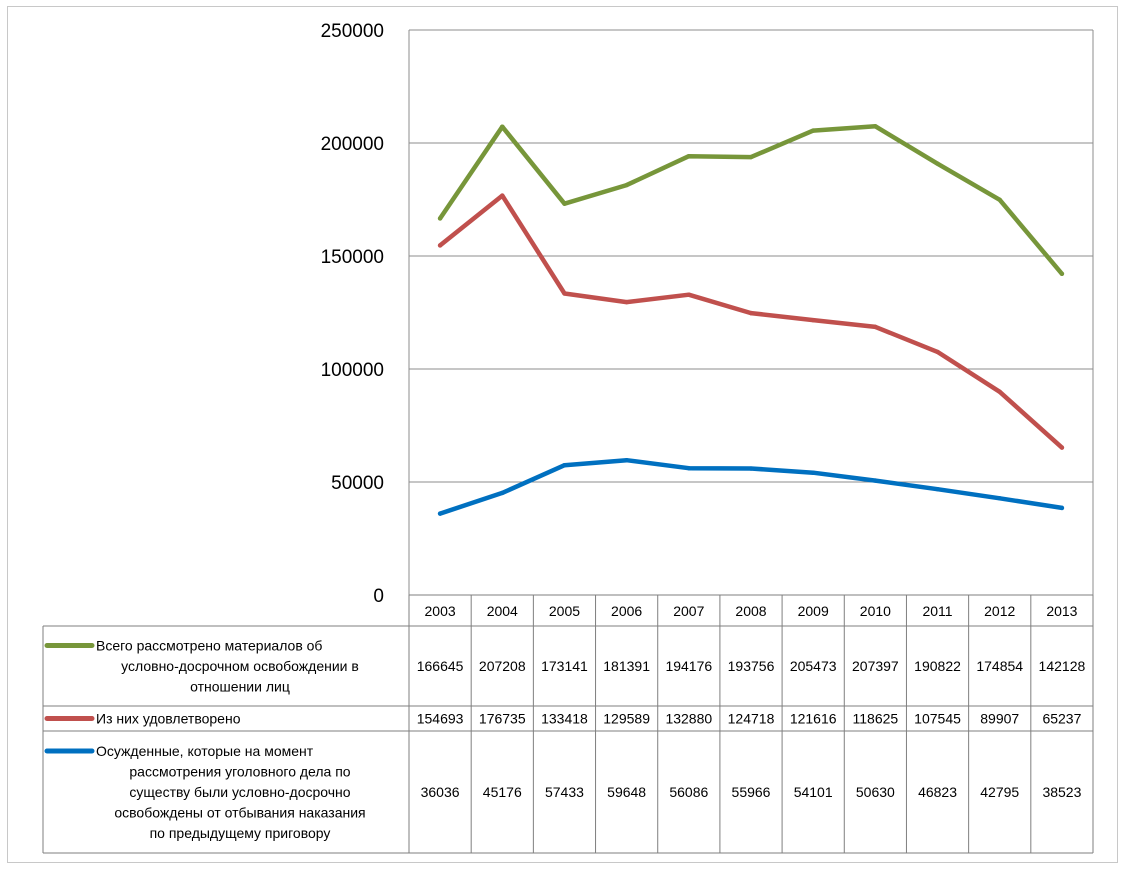 The height and width of the screenshot is (869, 1123). Describe the element at coordinates (875, 792) in the screenshot. I see `data-value-cell: 50630` at that location.